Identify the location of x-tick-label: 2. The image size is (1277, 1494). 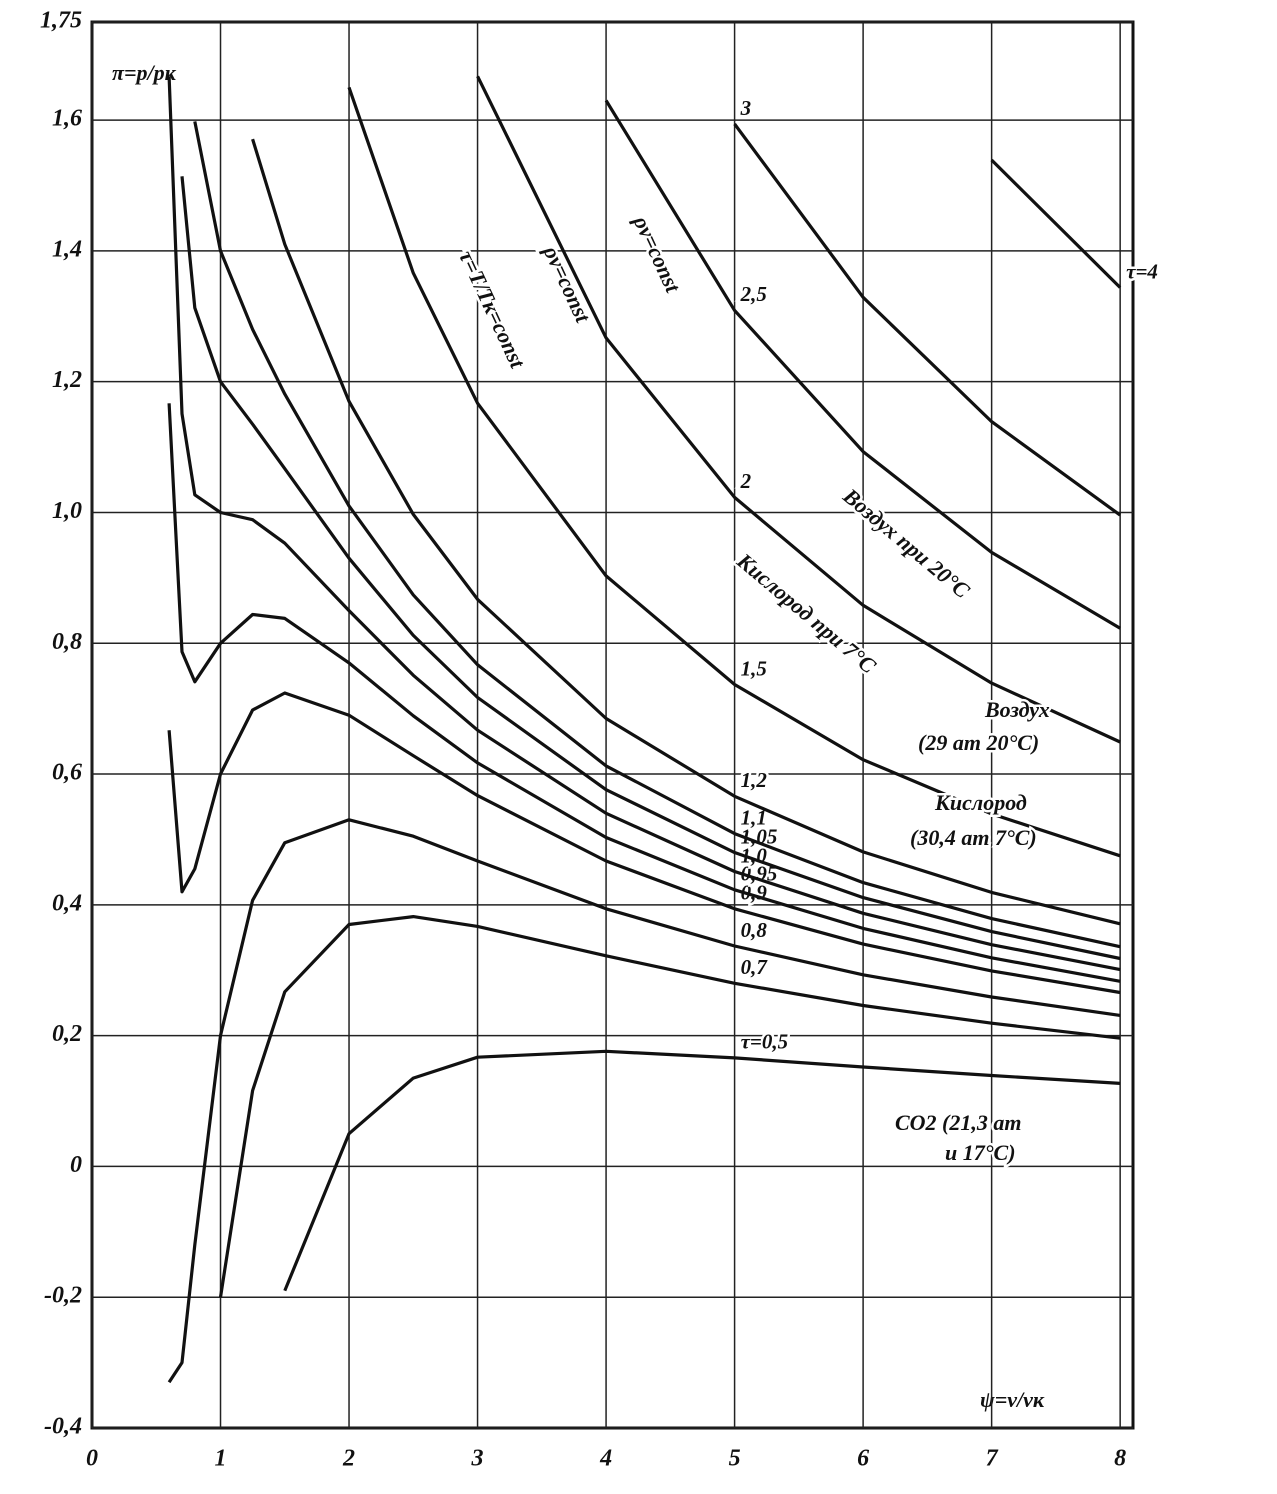
(348, 1459).